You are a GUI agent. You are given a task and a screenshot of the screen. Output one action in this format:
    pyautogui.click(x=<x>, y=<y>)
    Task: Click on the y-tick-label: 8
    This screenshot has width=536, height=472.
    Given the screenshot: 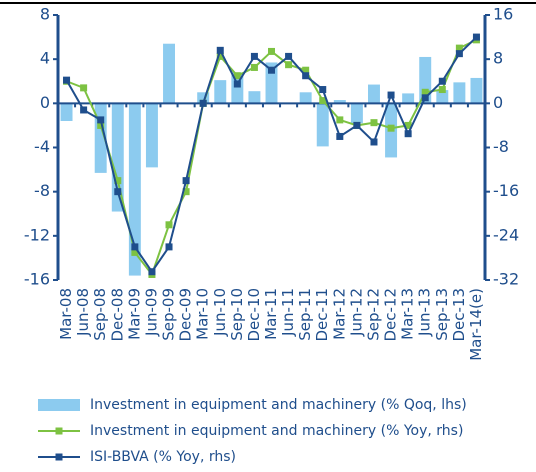 What is the action you would take?
    pyautogui.click(x=45, y=14)
    